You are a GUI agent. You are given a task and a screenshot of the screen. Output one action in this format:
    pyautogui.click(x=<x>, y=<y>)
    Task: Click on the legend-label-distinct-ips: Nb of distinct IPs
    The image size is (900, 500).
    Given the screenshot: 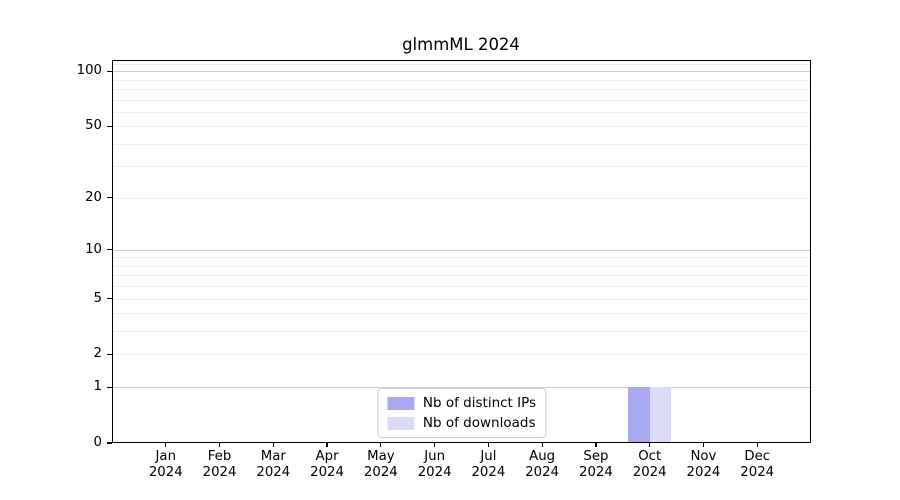 What is the action you would take?
    pyautogui.click(x=479, y=403)
    